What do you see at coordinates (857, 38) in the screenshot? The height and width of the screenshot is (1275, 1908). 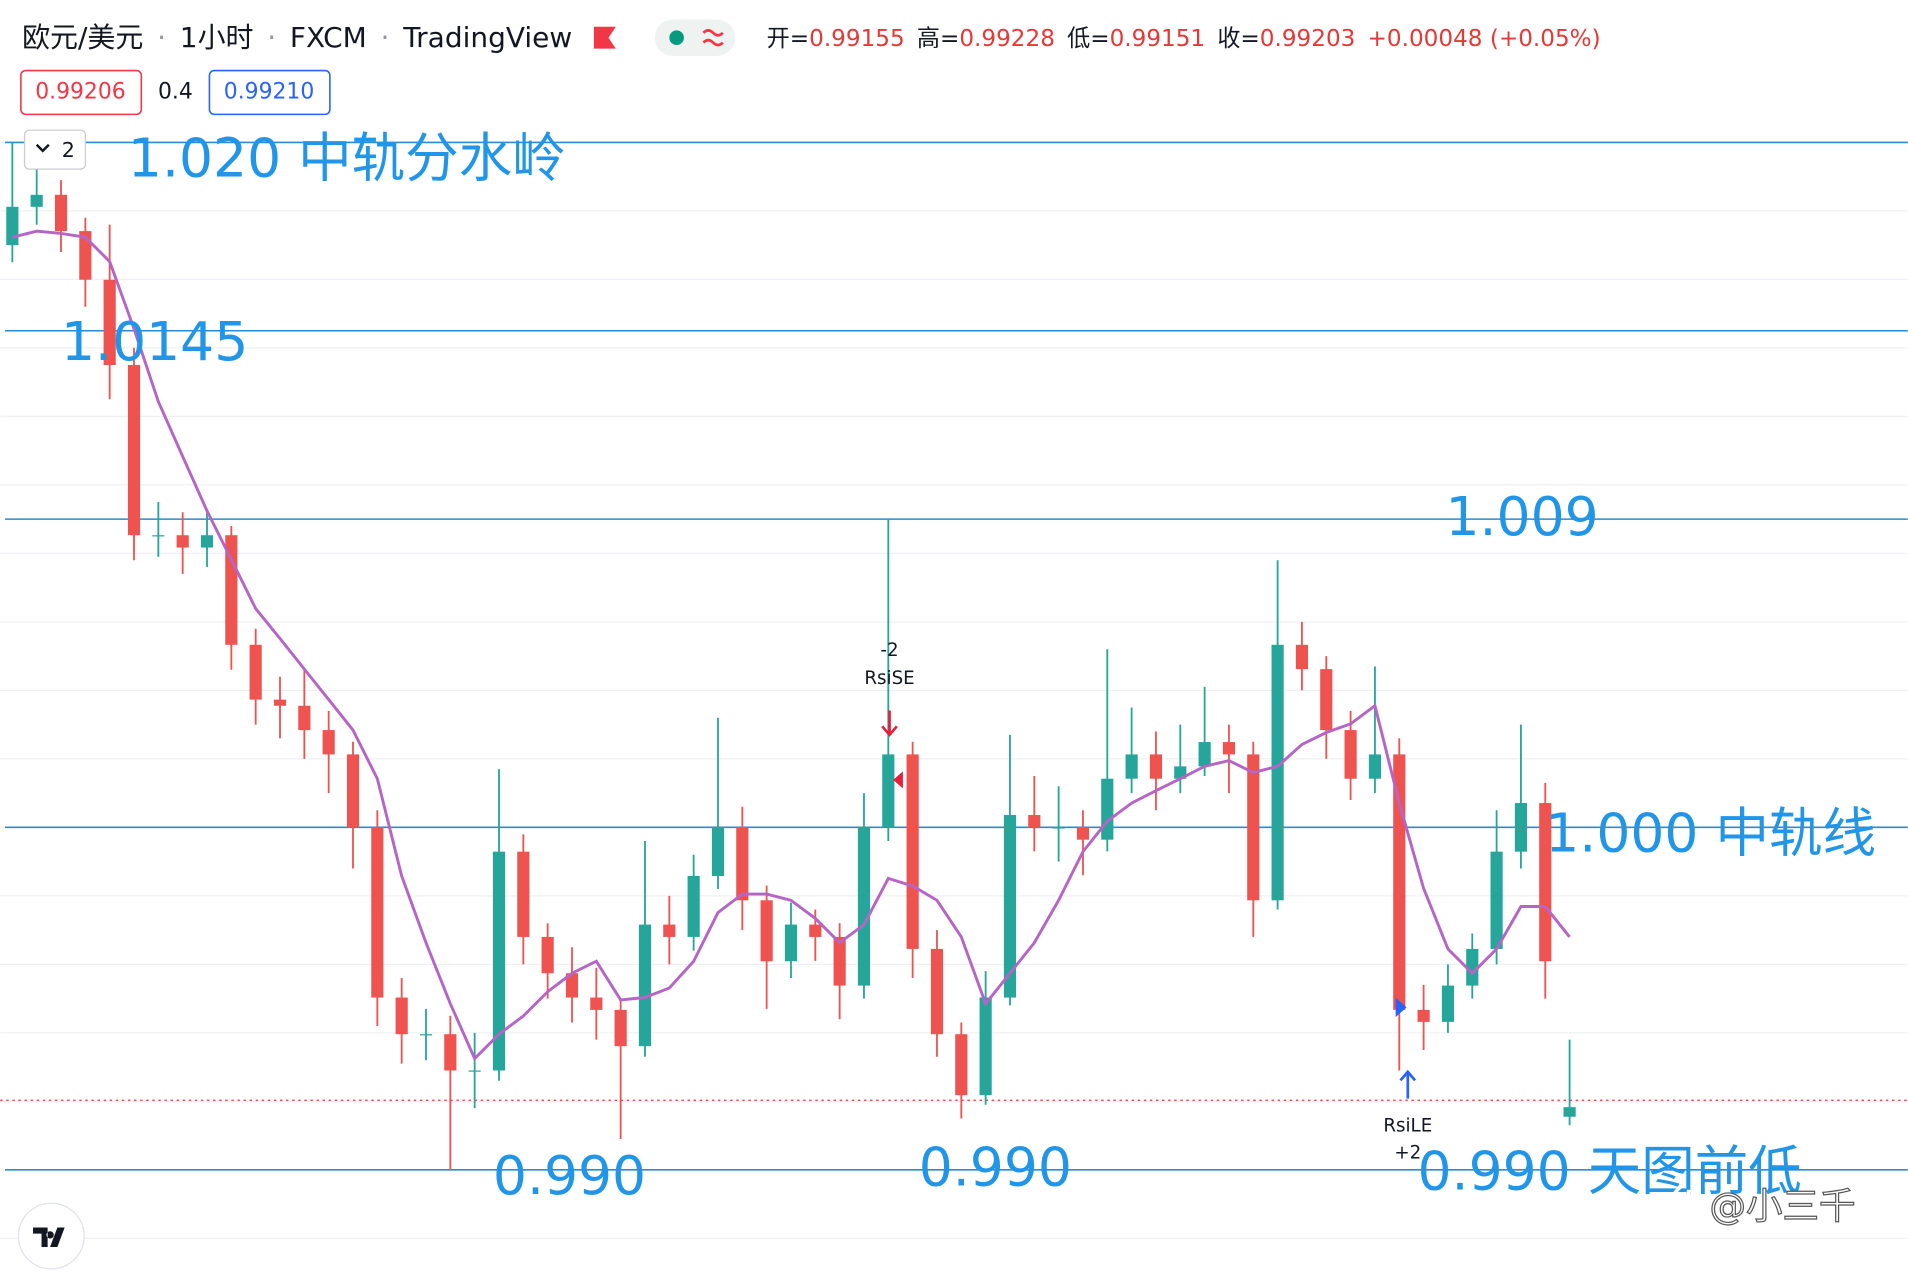 I see `ohlc-value: 0.99155` at bounding box center [857, 38].